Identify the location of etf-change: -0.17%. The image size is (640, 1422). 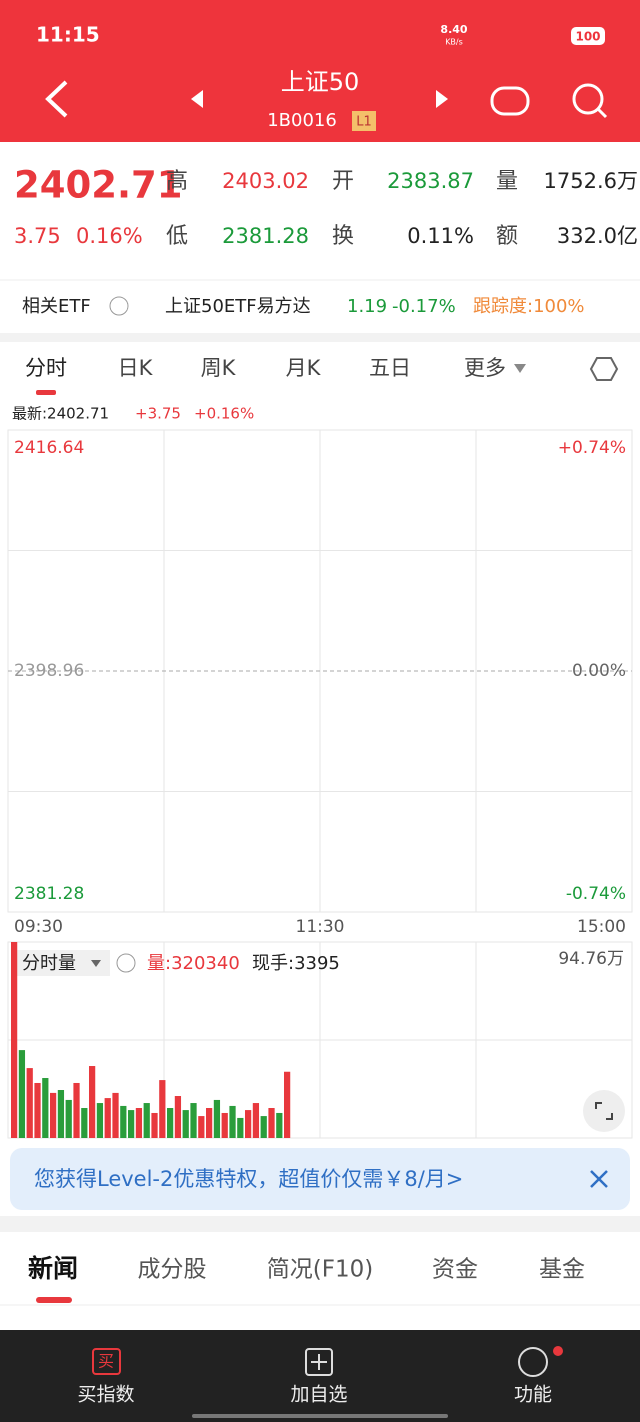
(424, 306).